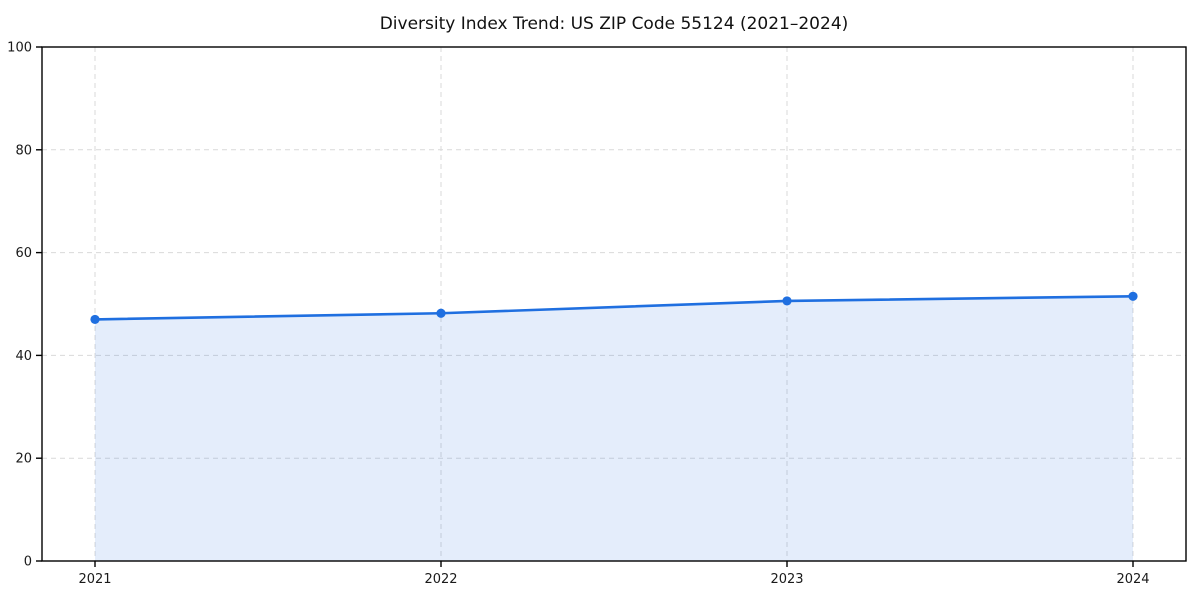 The height and width of the screenshot is (600, 1200). Describe the element at coordinates (23, 356) in the screenshot. I see `y-tick-label: 40` at that location.